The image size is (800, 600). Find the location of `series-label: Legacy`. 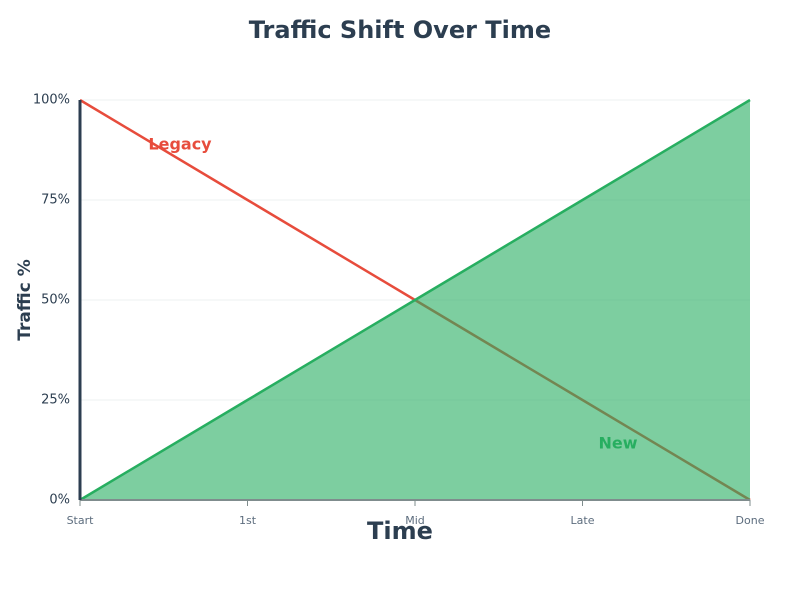

series-label: Legacy is located at coordinates (180, 144).